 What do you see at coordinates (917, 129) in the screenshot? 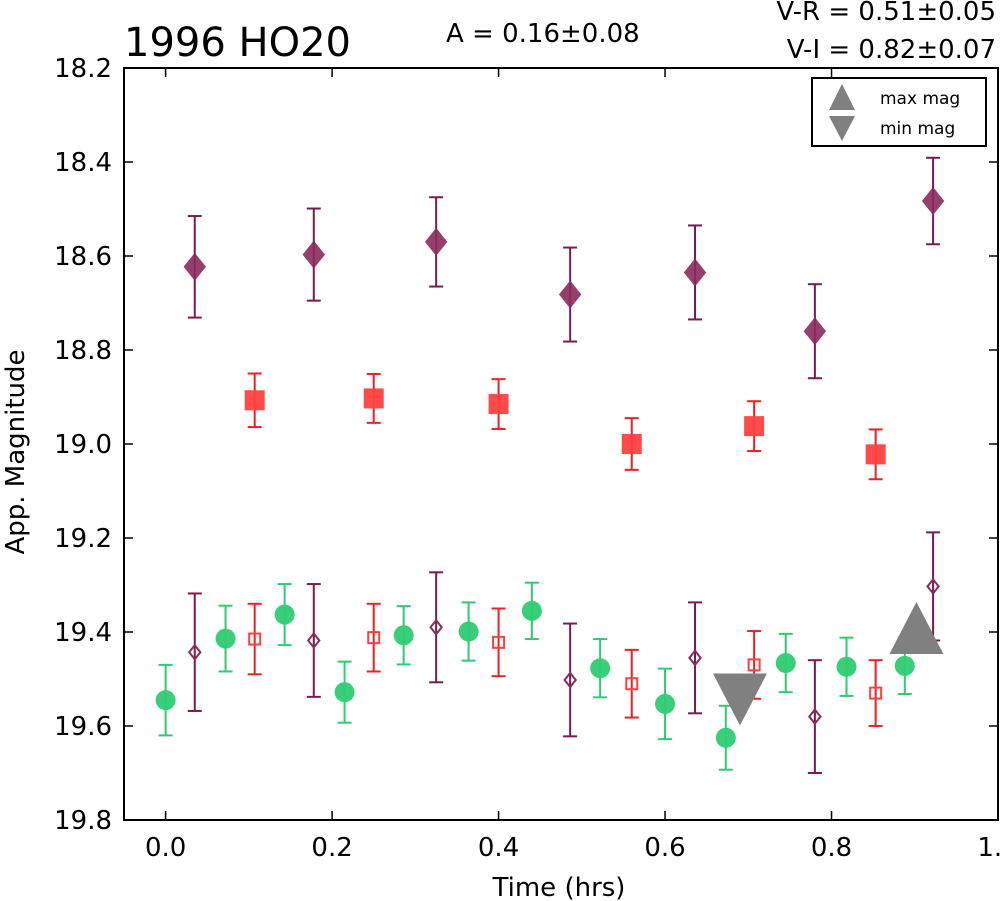
I see `legend-min-mag-label: min mag` at bounding box center [917, 129].